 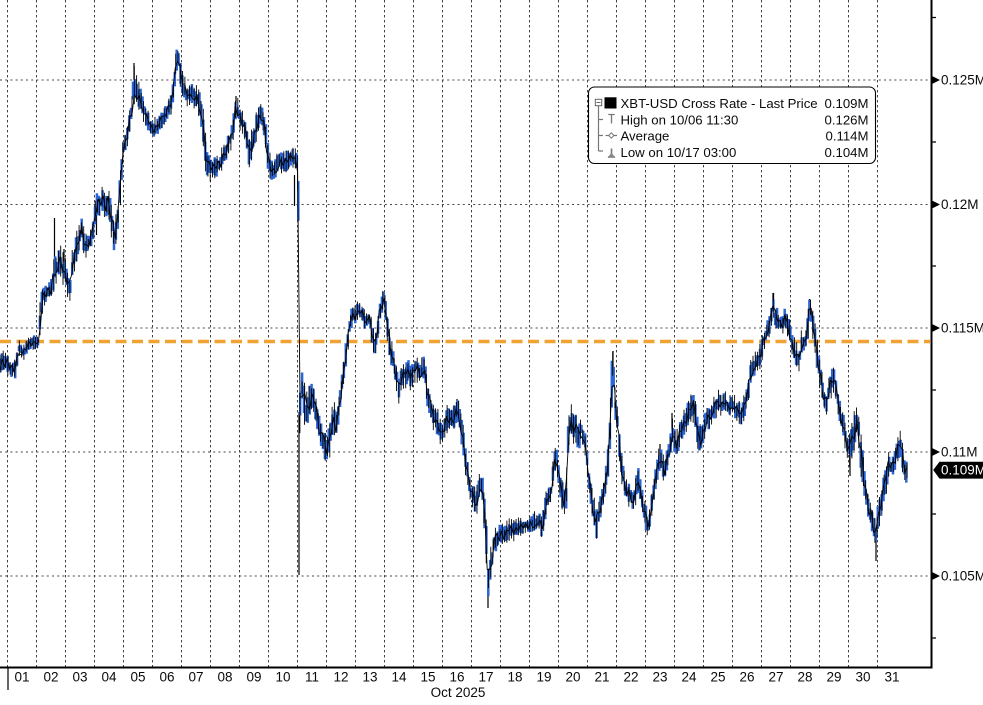 What do you see at coordinates (746, 677) in the screenshot?
I see `svg-text: 26` at bounding box center [746, 677].